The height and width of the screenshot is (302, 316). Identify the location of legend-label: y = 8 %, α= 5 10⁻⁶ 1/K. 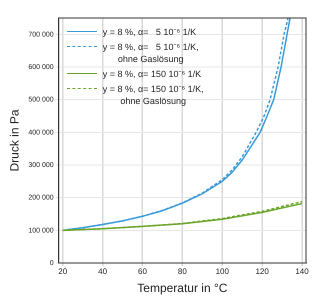
(149, 32).